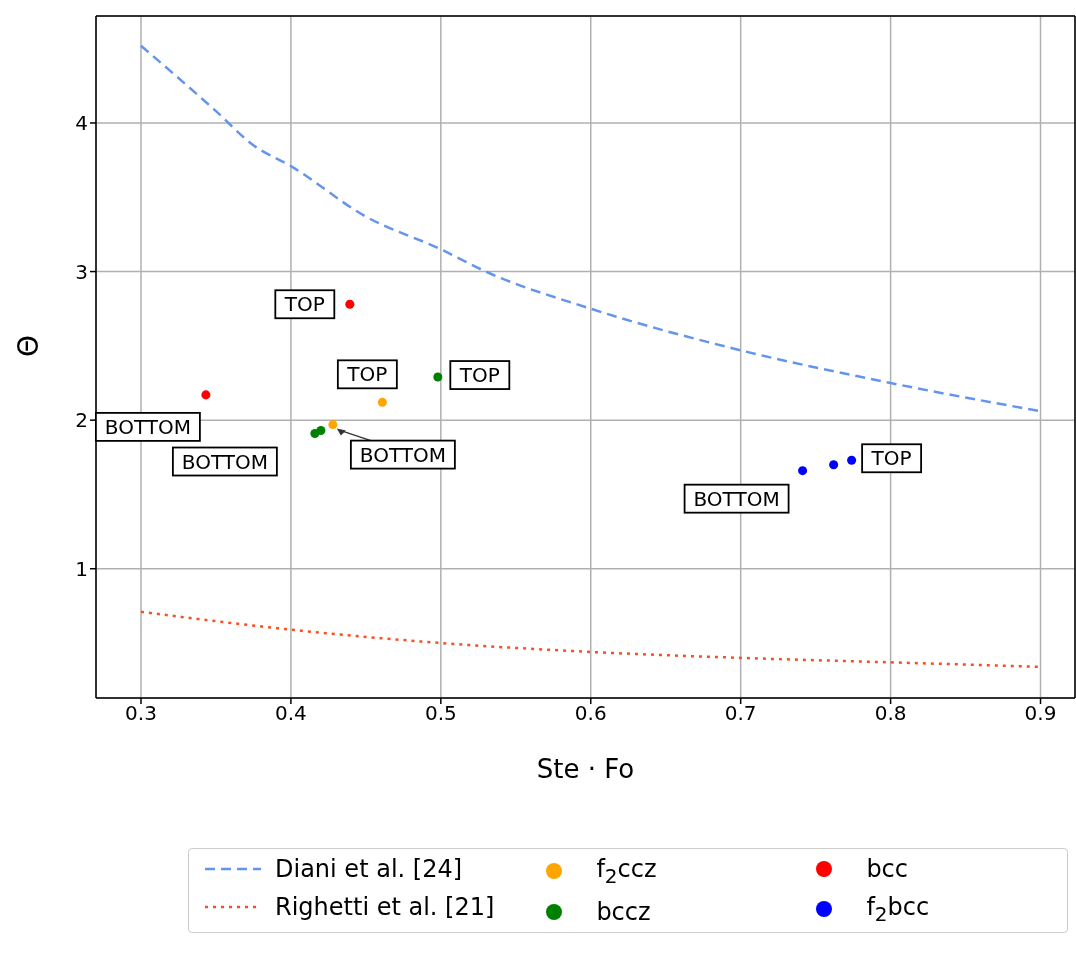 This screenshot has width=1076, height=956. Describe the element at coordinates (81, 123) in the screenshot. I see `y-tick-label: 4` at that location.